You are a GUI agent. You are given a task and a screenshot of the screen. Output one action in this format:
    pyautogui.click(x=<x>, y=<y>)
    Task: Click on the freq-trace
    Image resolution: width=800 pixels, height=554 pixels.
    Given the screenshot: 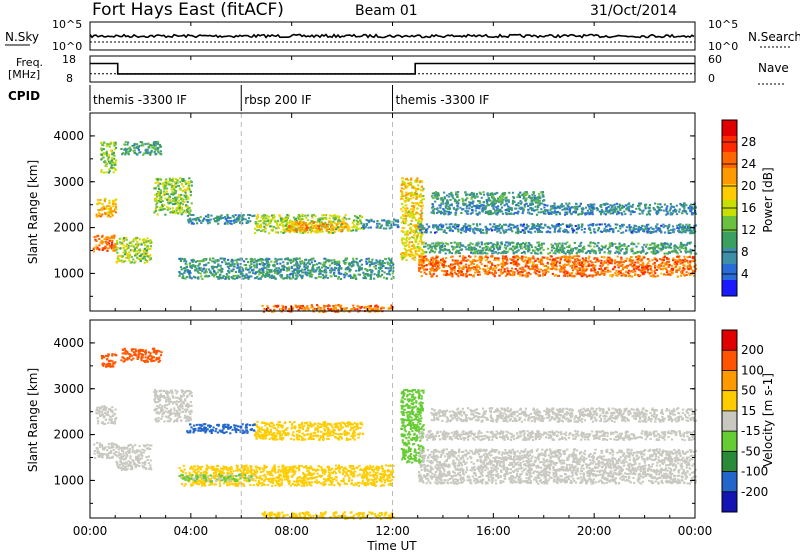 What is the action you would take?
    pyautogui.click(x=392, y=69)
    